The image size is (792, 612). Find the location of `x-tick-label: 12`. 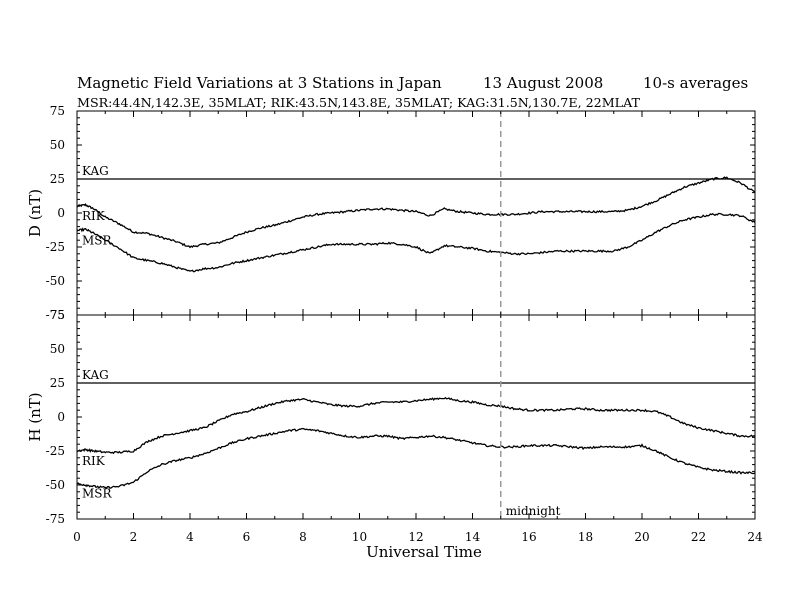

x-tick-label: 12 is located at coordinates (415, 537).